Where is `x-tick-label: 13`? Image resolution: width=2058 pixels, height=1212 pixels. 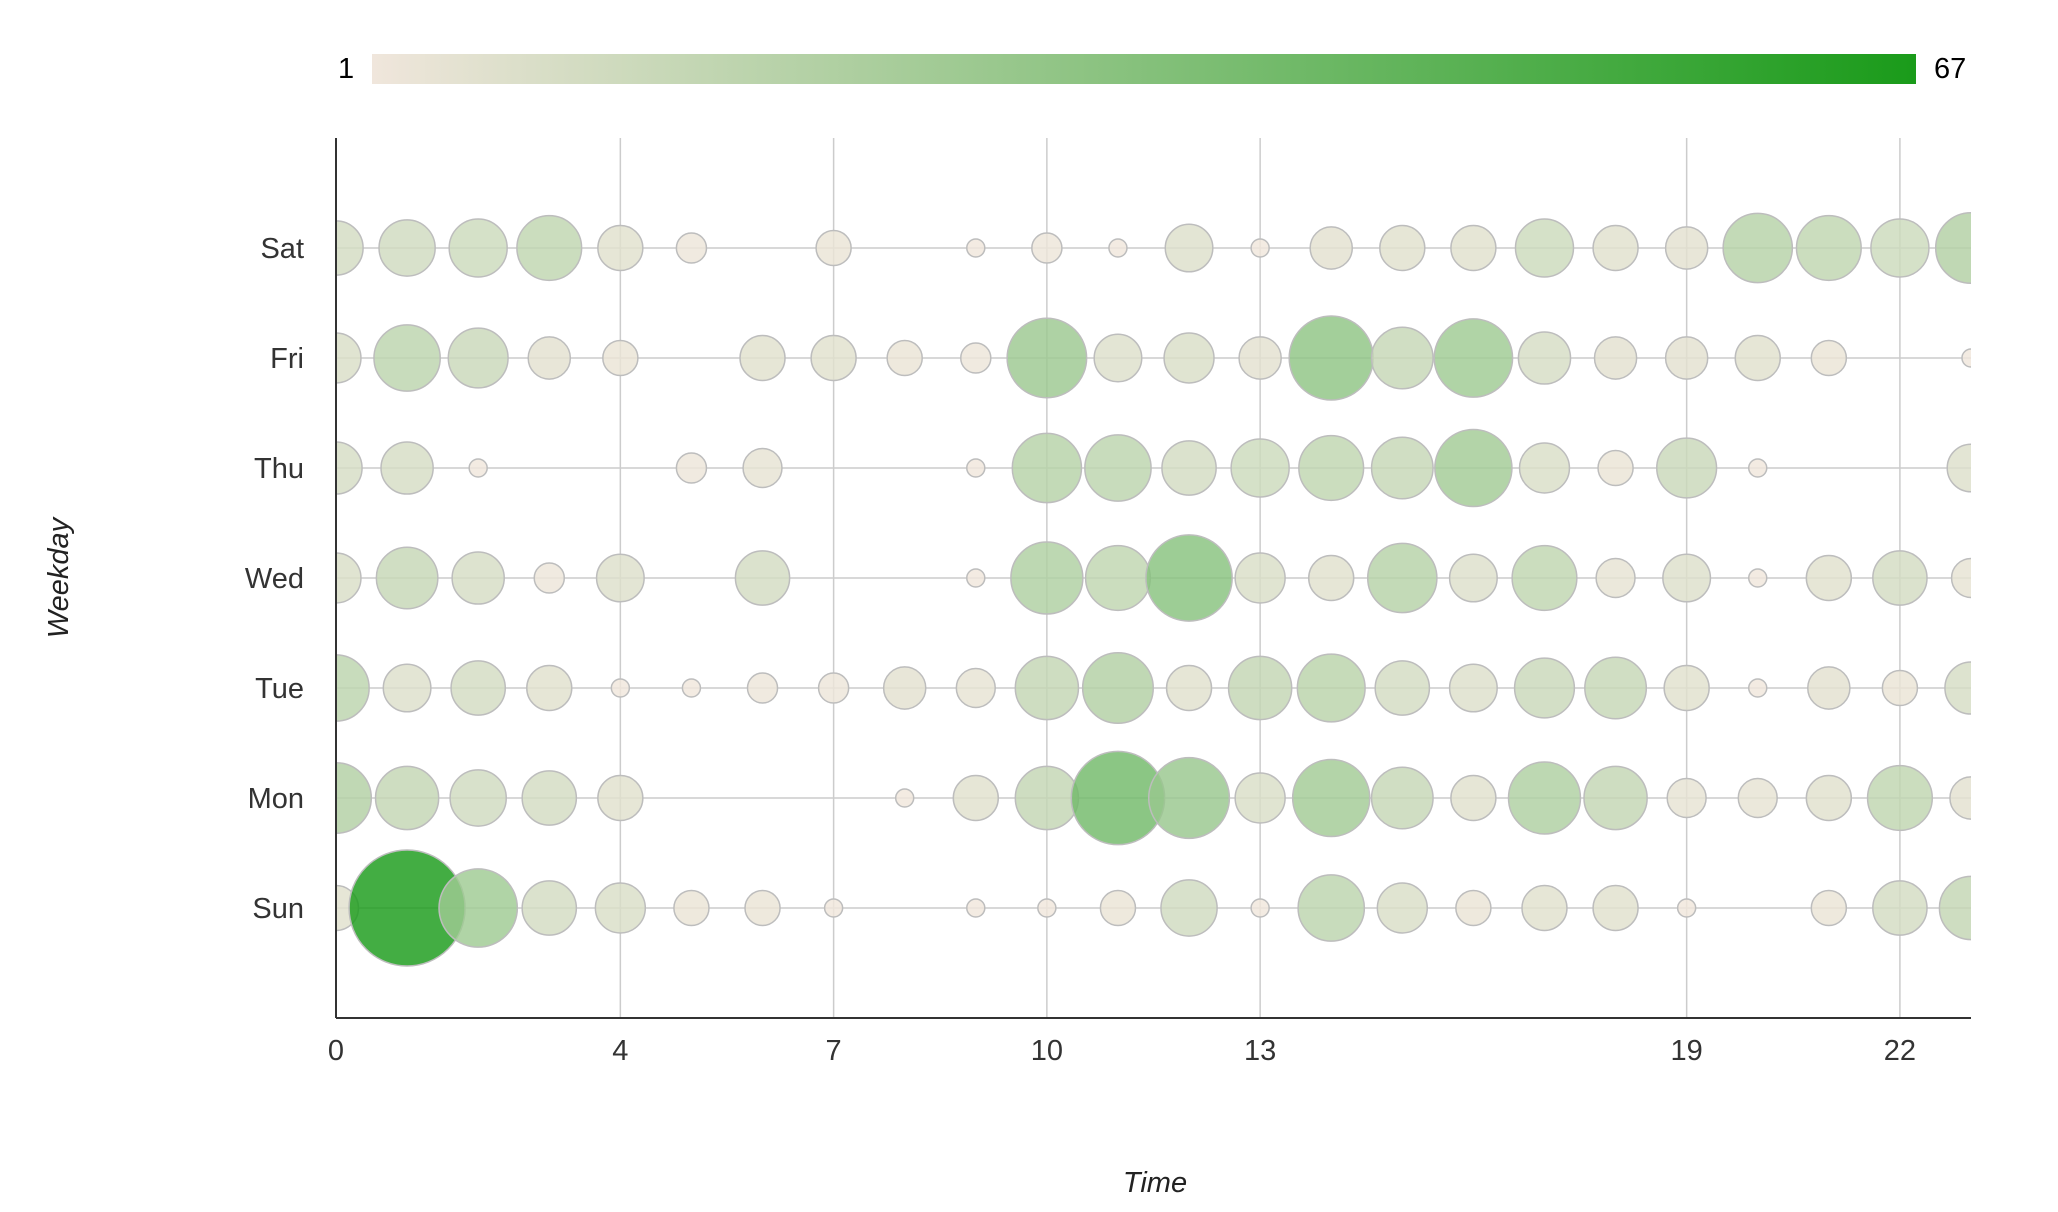 x-tick-label: 13 is located at coordinates (1260, 1051).